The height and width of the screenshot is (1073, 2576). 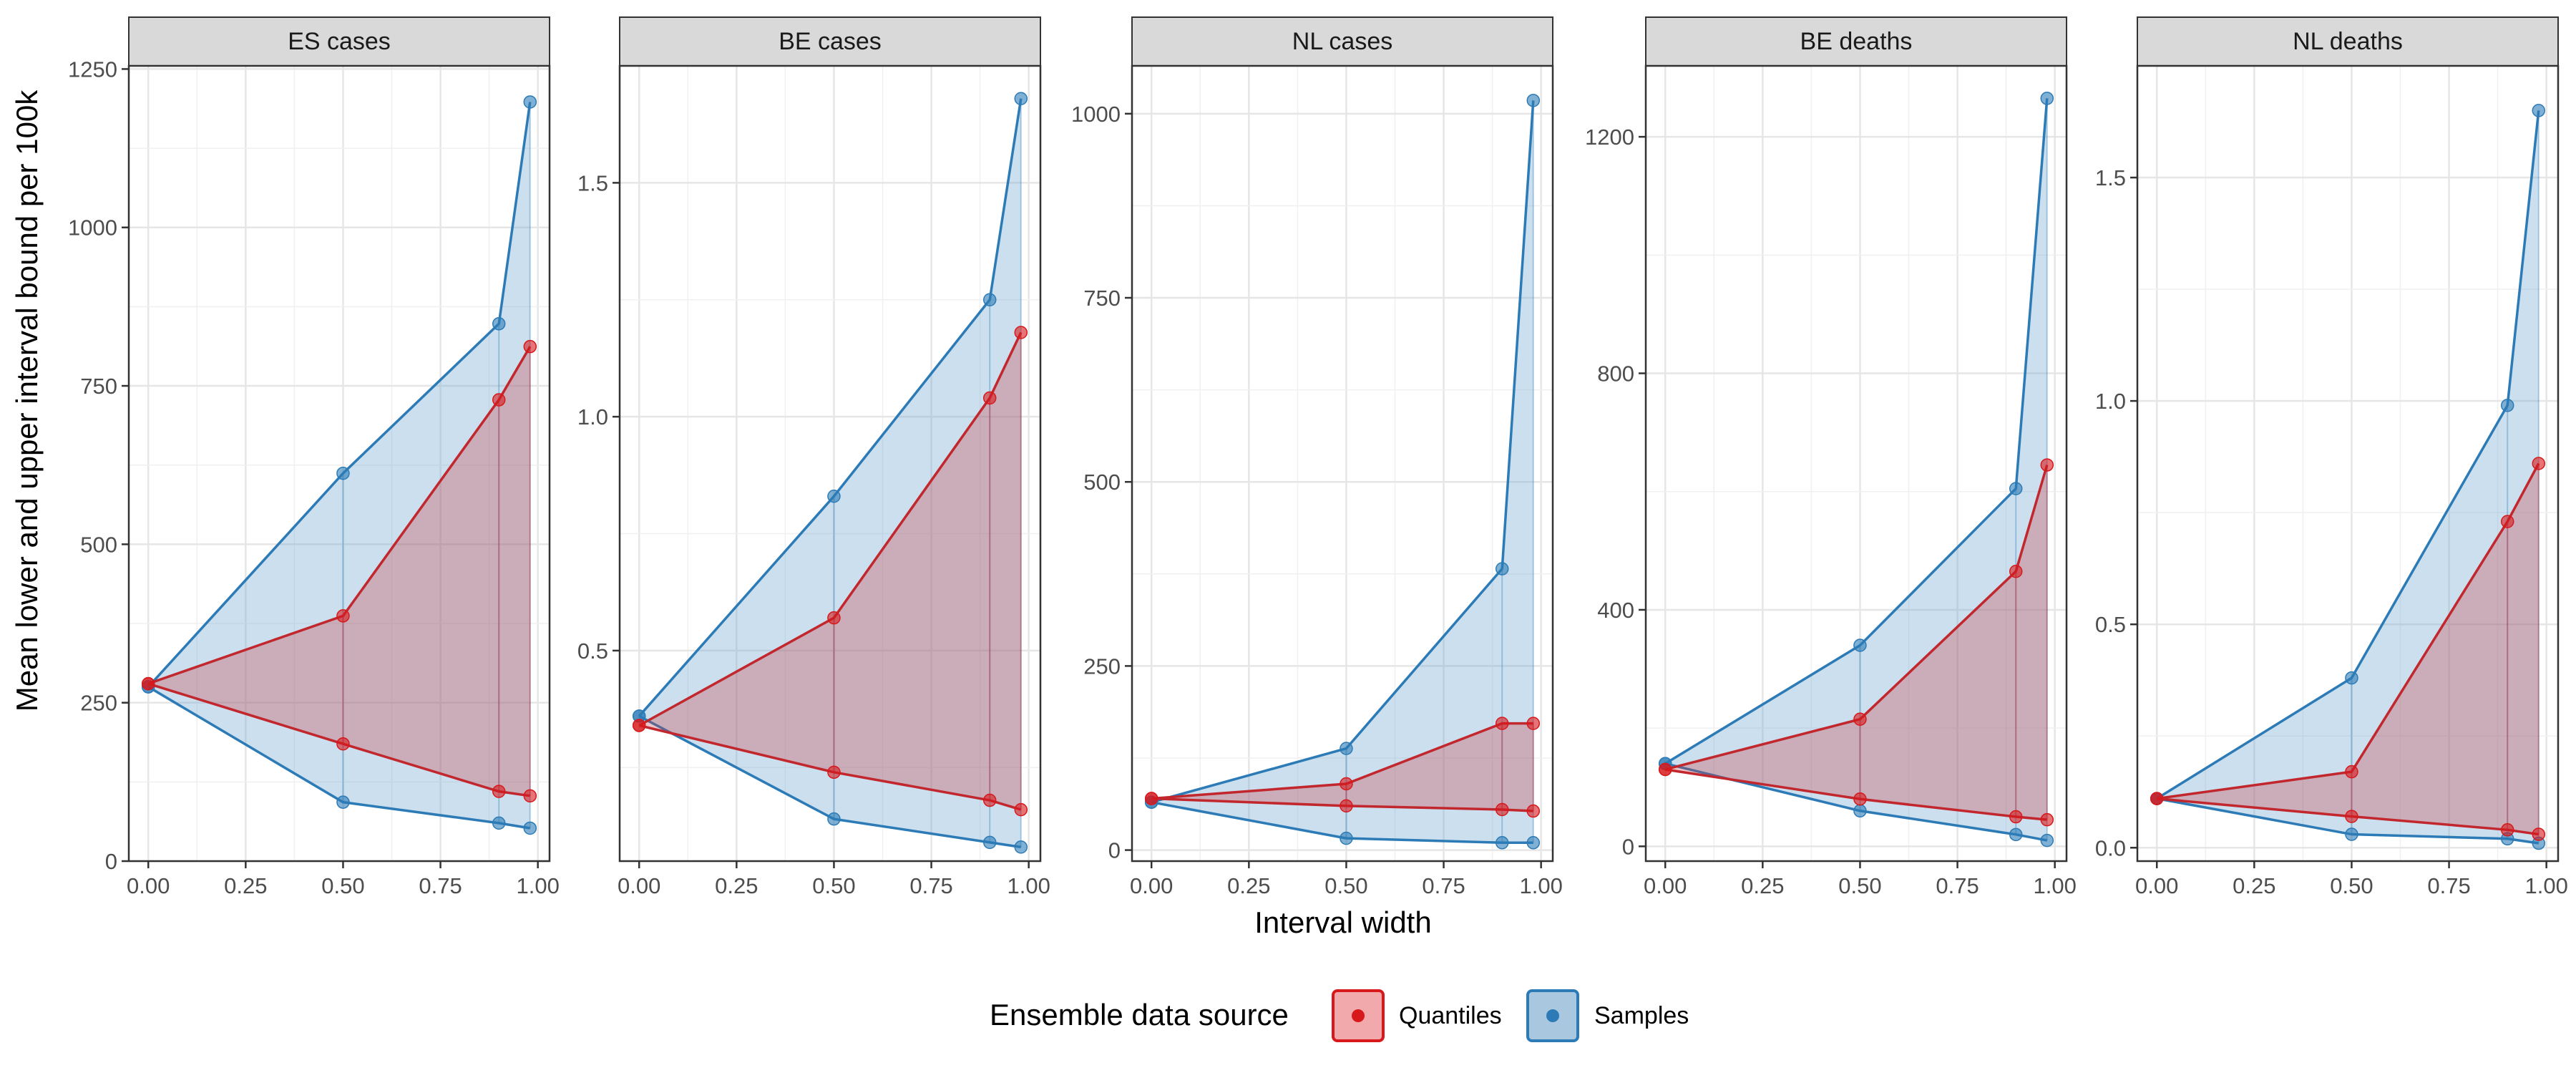 I want to click on x-tick-label: 0.50, so click(x=342, y=886).